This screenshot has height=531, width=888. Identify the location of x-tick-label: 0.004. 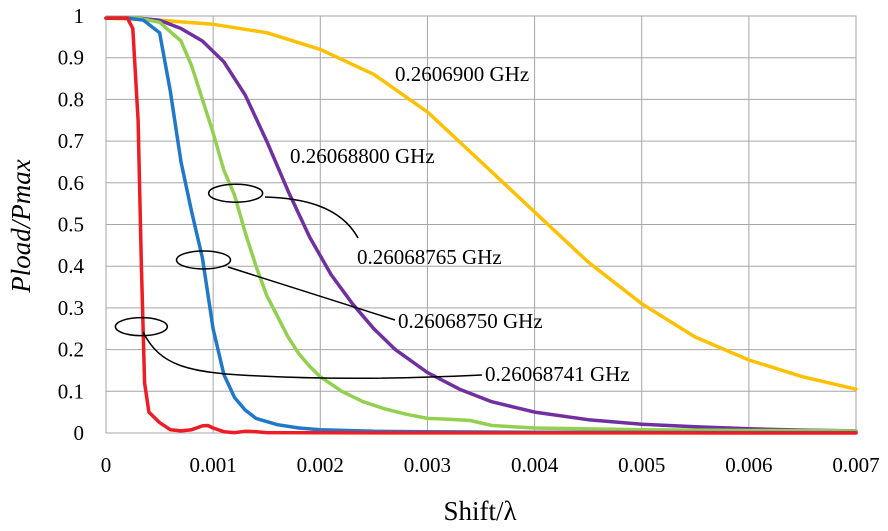
(535, 465).